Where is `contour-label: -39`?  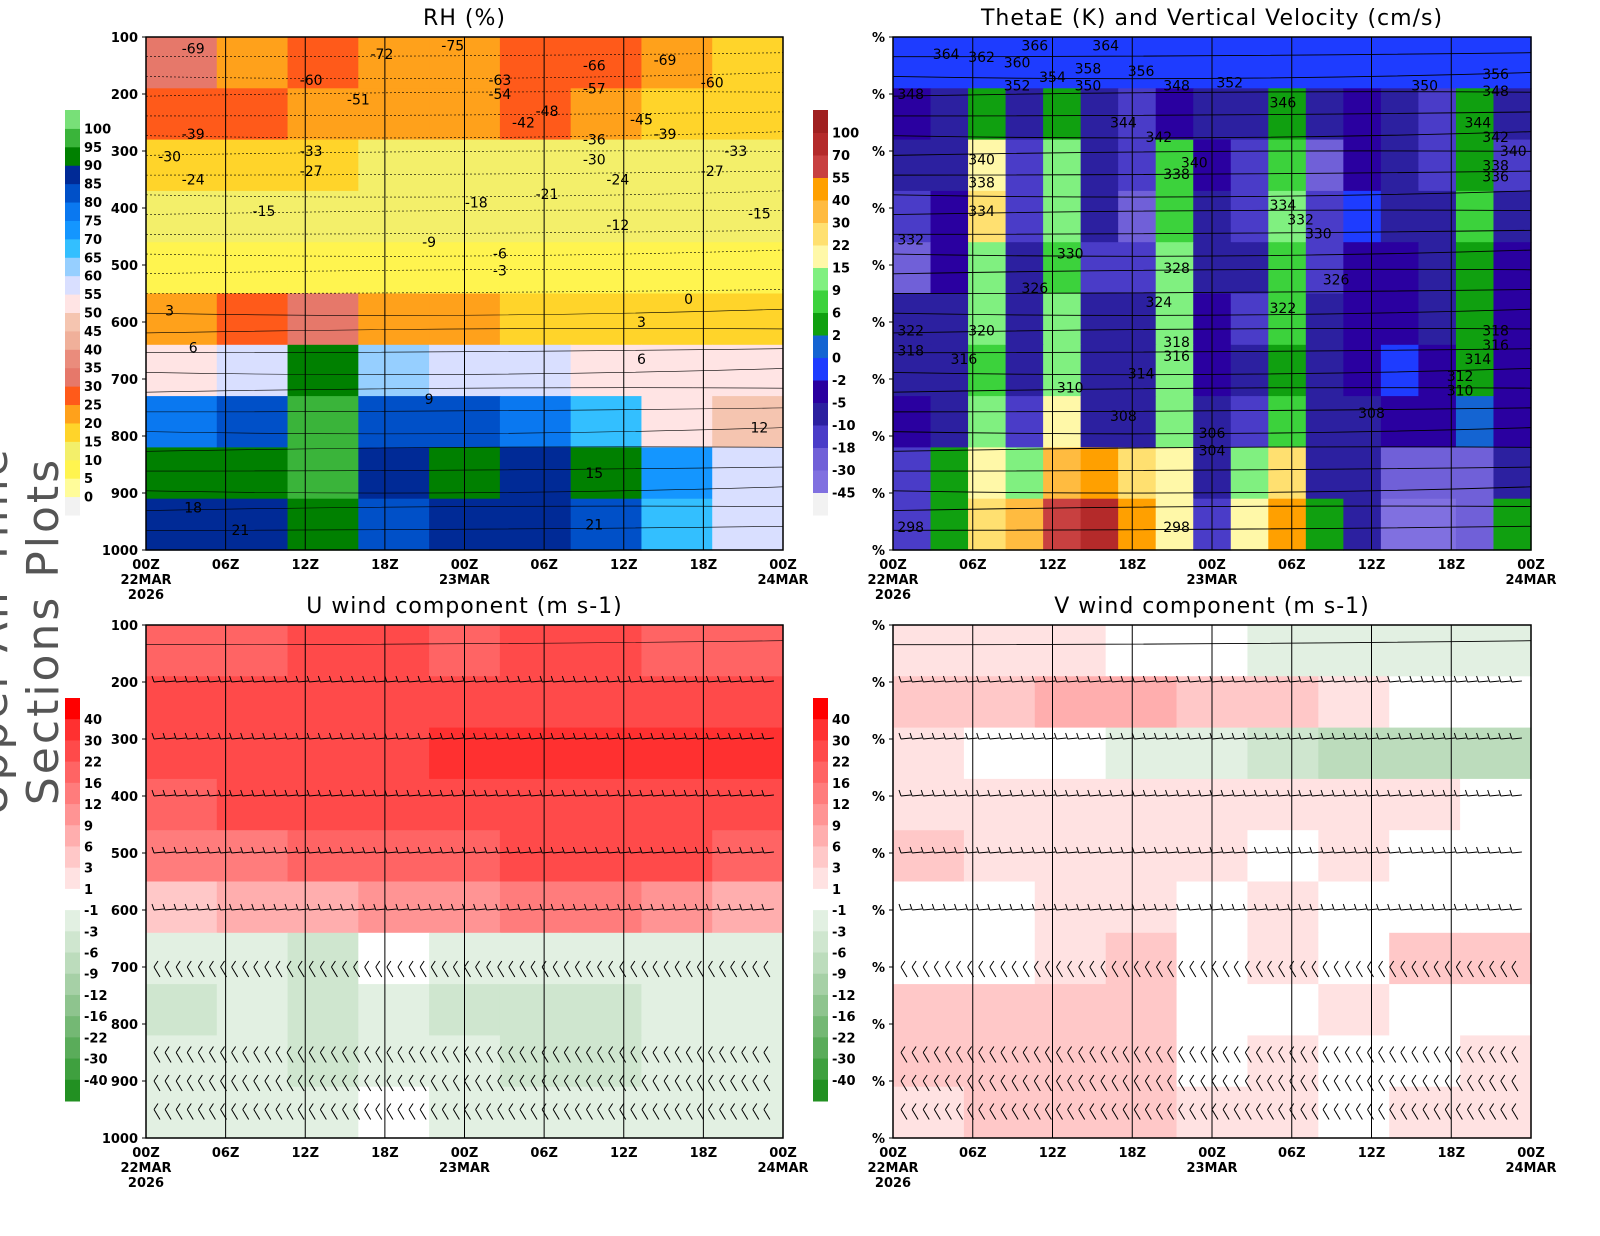 contour-label: -39 is located at coordinates (665, 135).